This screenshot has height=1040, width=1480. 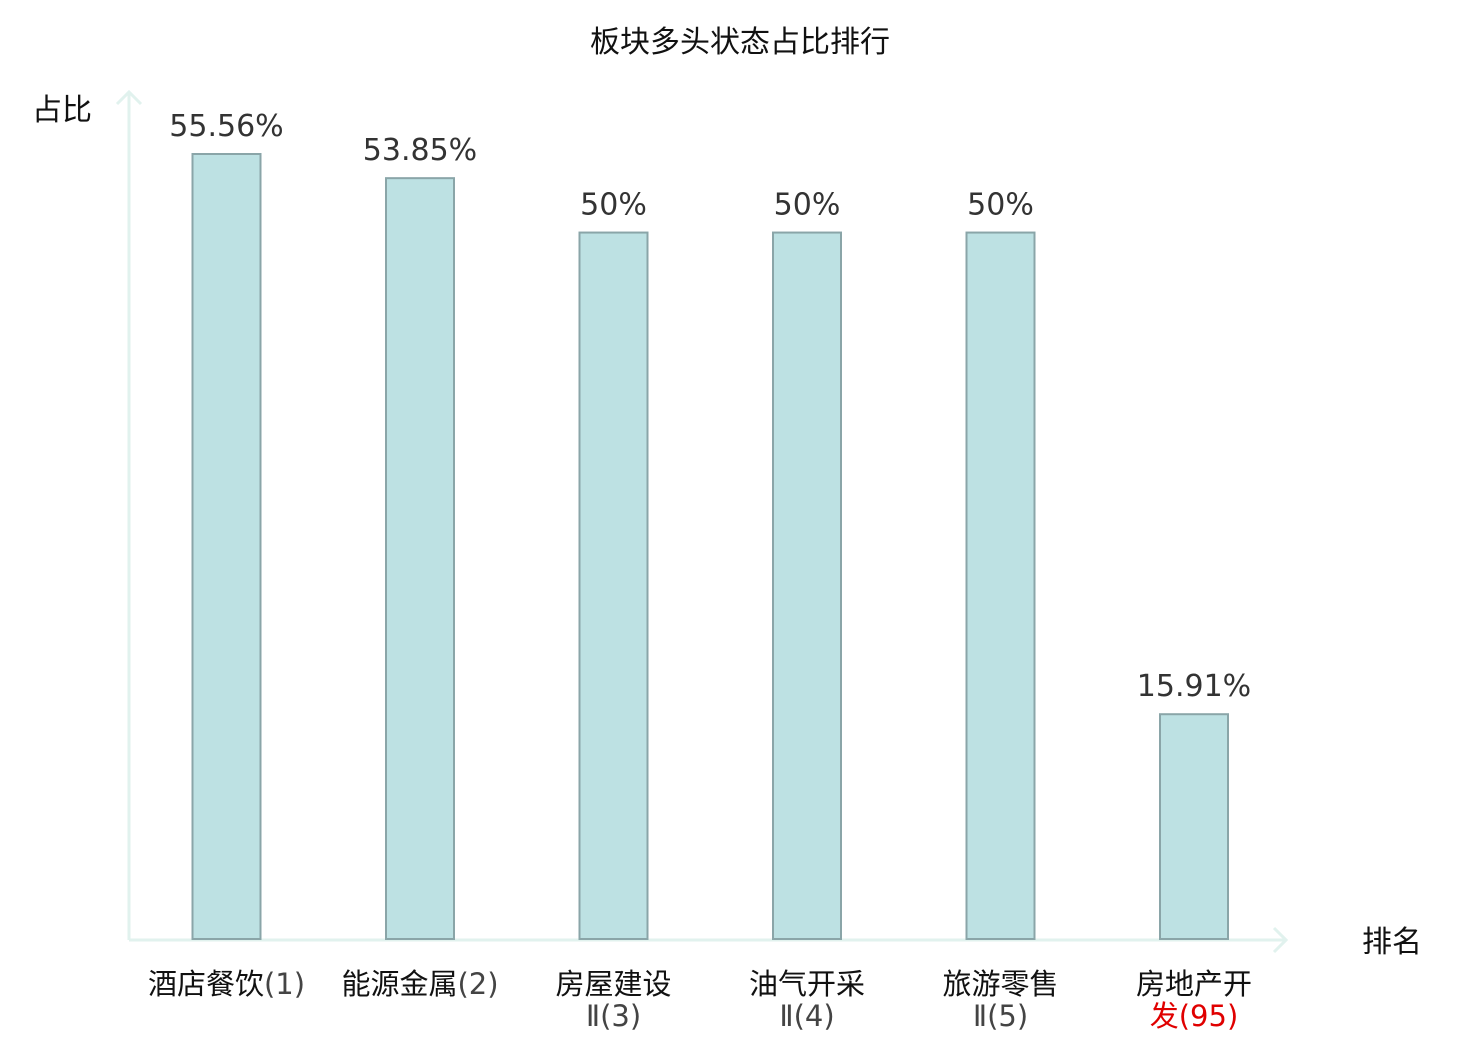 I want to click on x-tick-label-line2: Ⅱ(5), so click(x=1000, y=1016).